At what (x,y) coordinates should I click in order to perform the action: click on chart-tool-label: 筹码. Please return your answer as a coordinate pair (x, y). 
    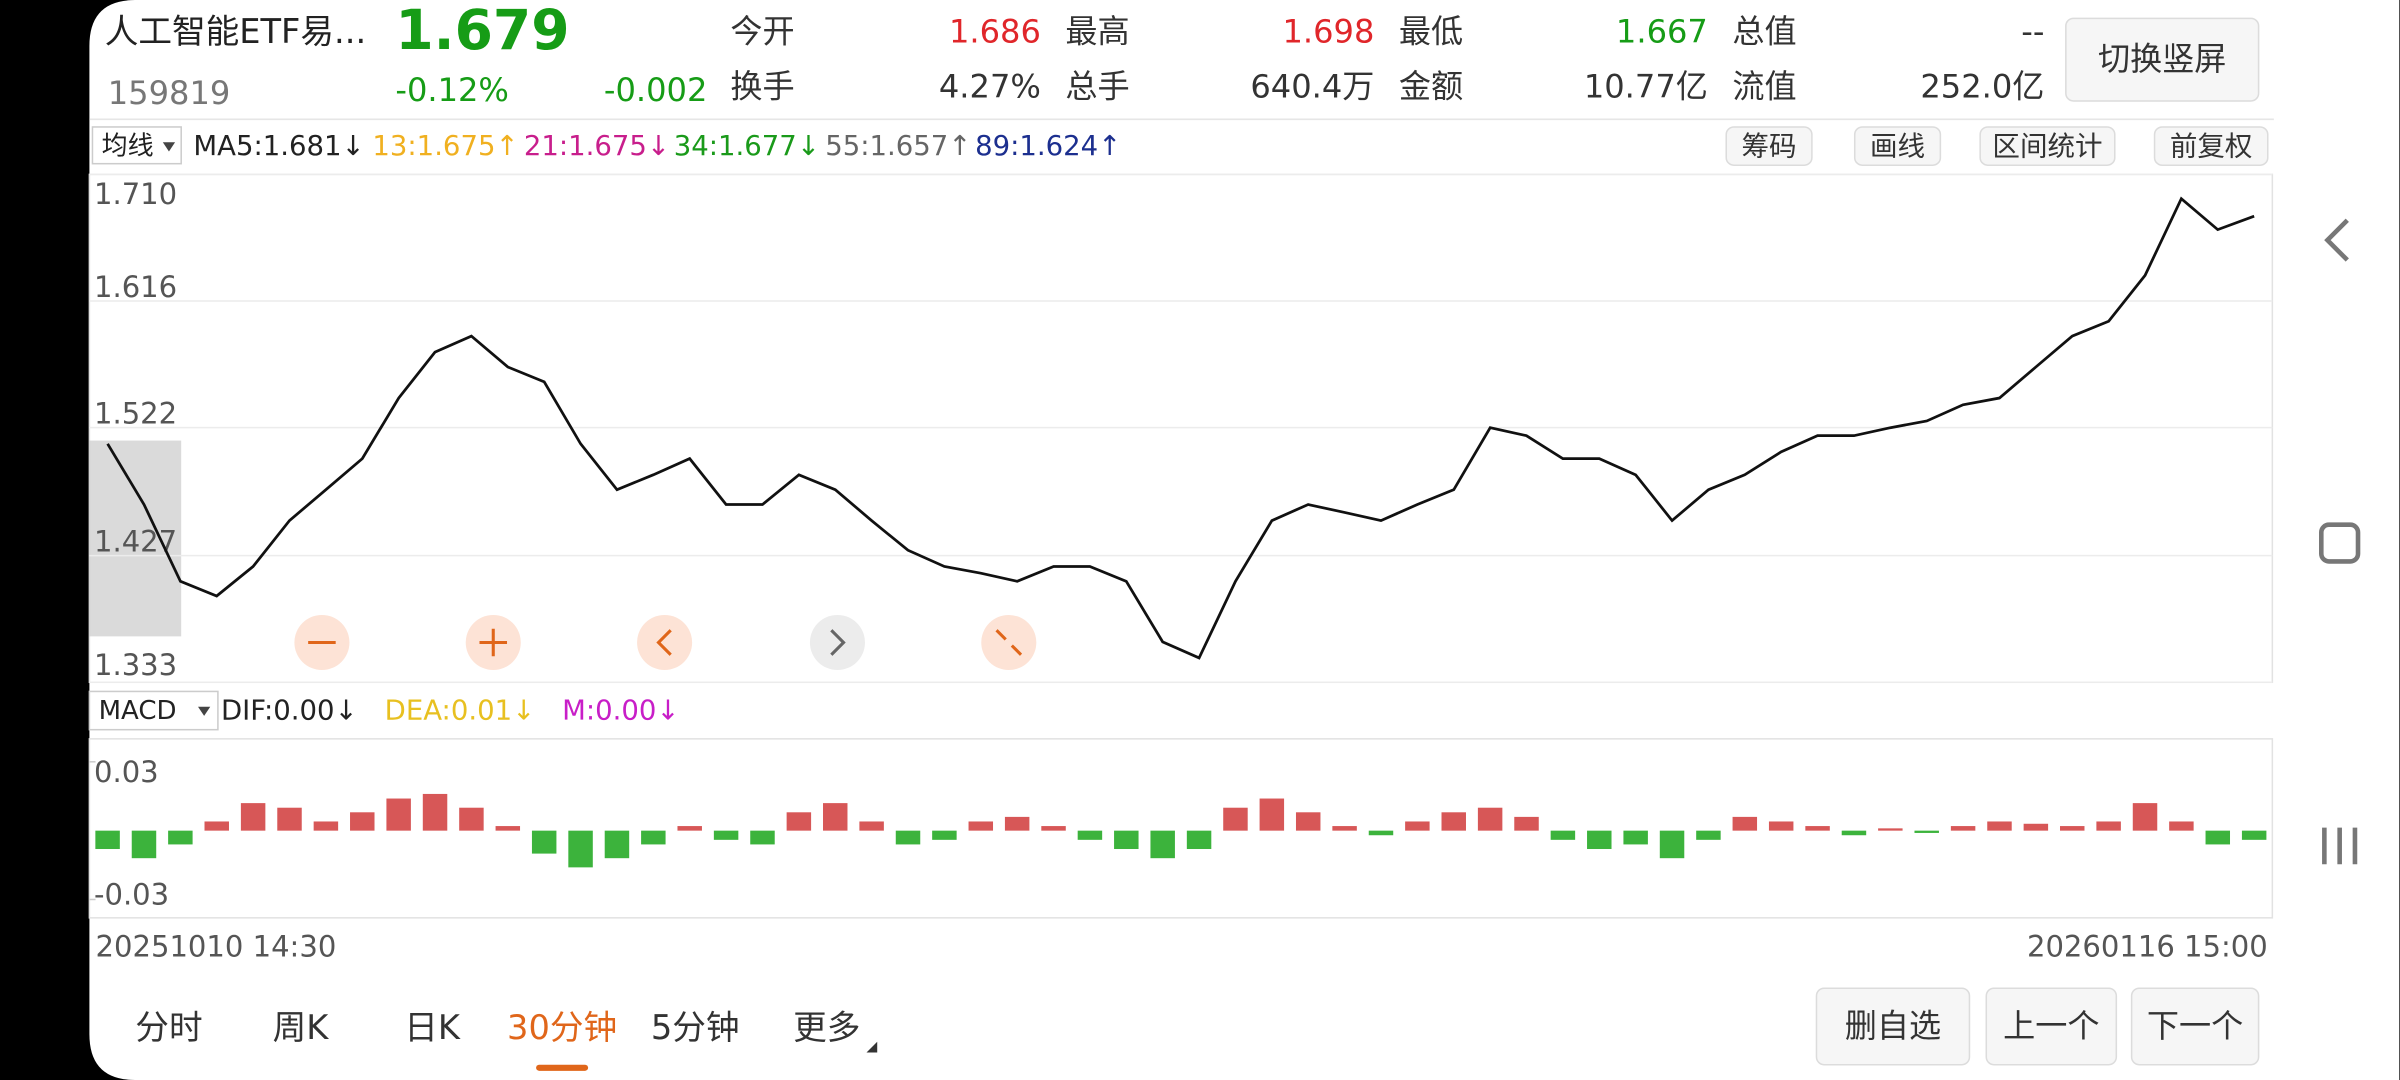
    Looking at the image, I should click on (1769, 147).